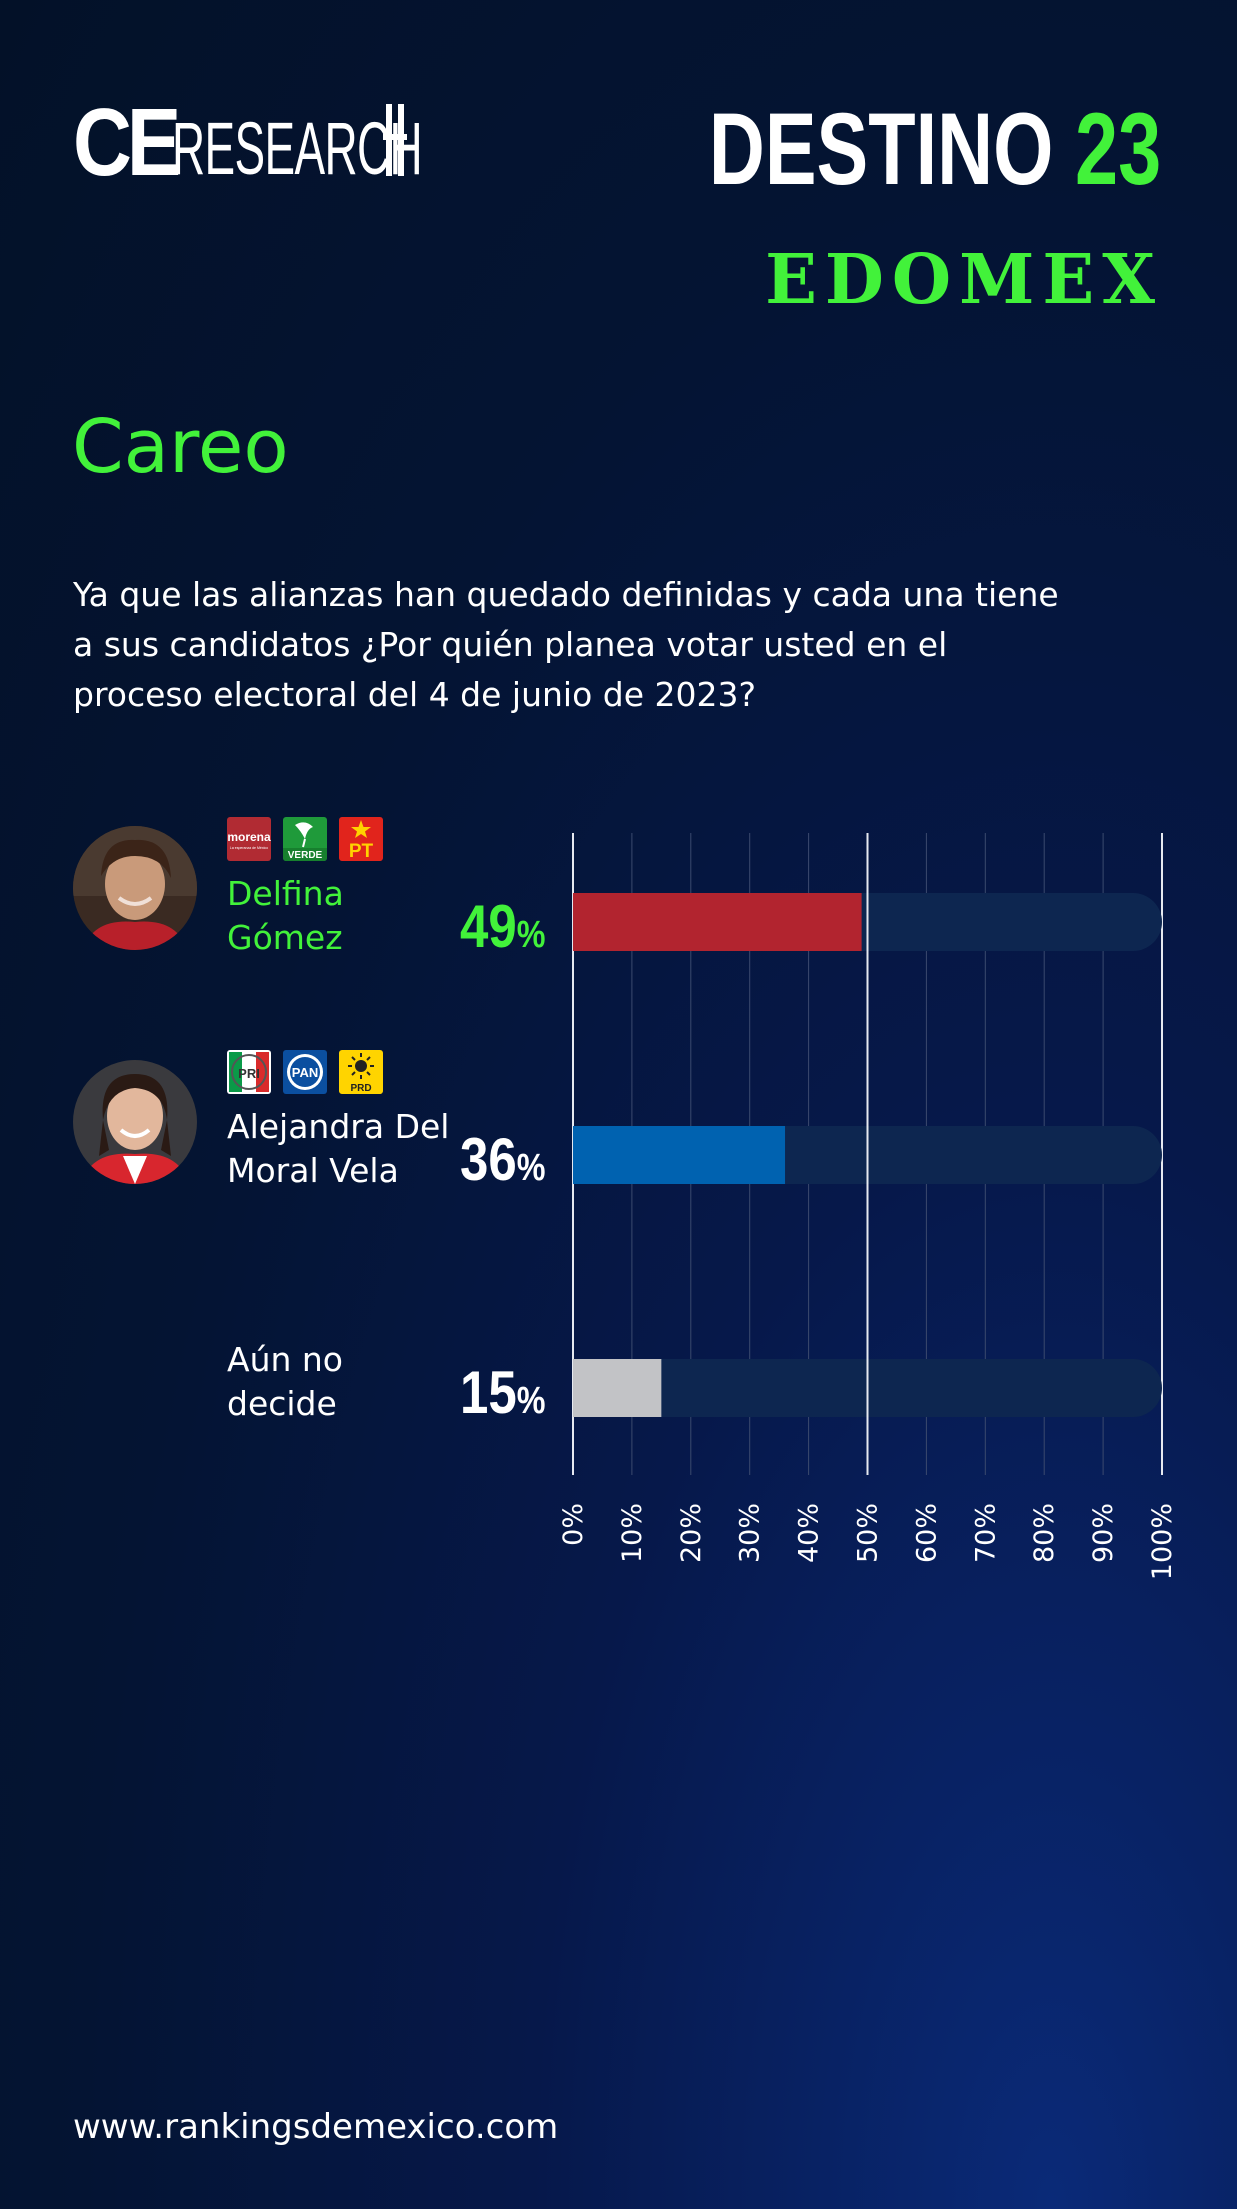 The height and width of the screenshot is (2209, 1237). Describe the element at coordinates (964, 280) in the screenshot. I see `region-label: EDOMEX` at that location.